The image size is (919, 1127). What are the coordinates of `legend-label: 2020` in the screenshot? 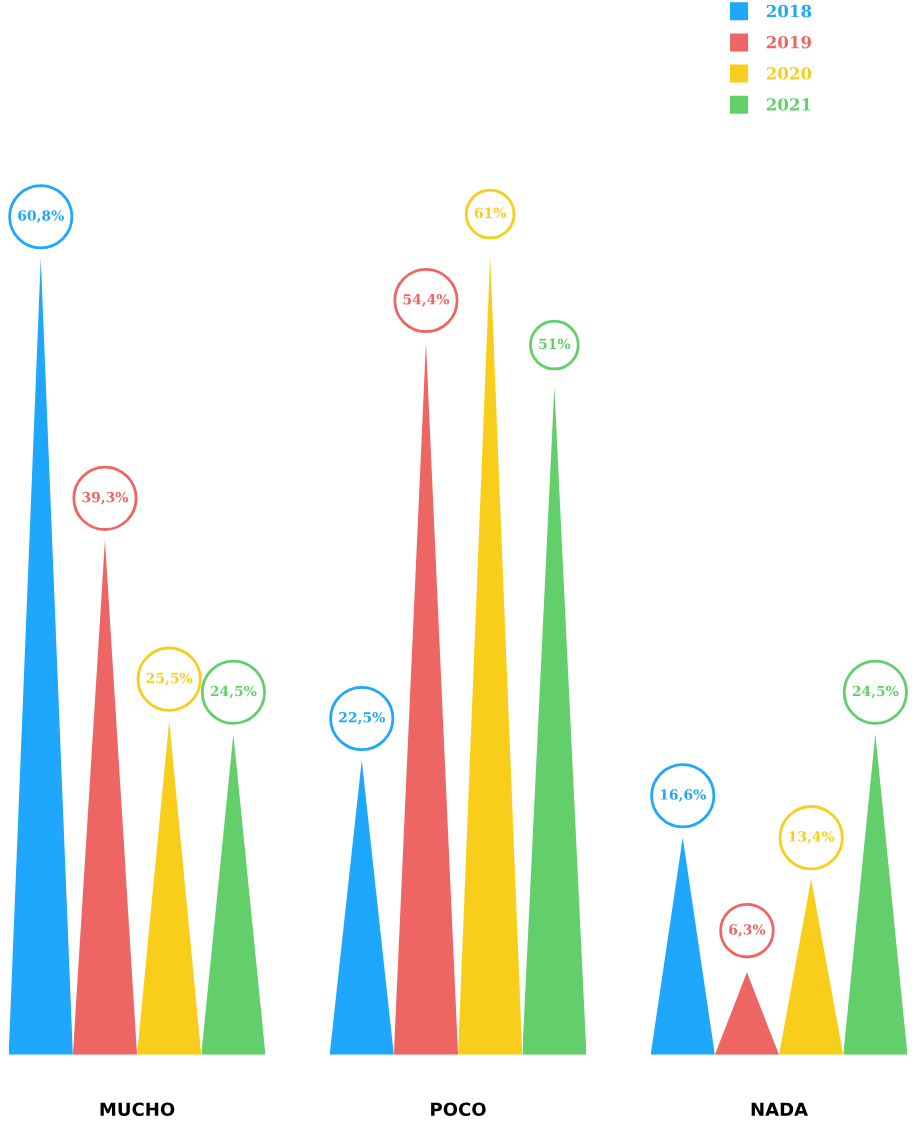 It's located at (789, 73).